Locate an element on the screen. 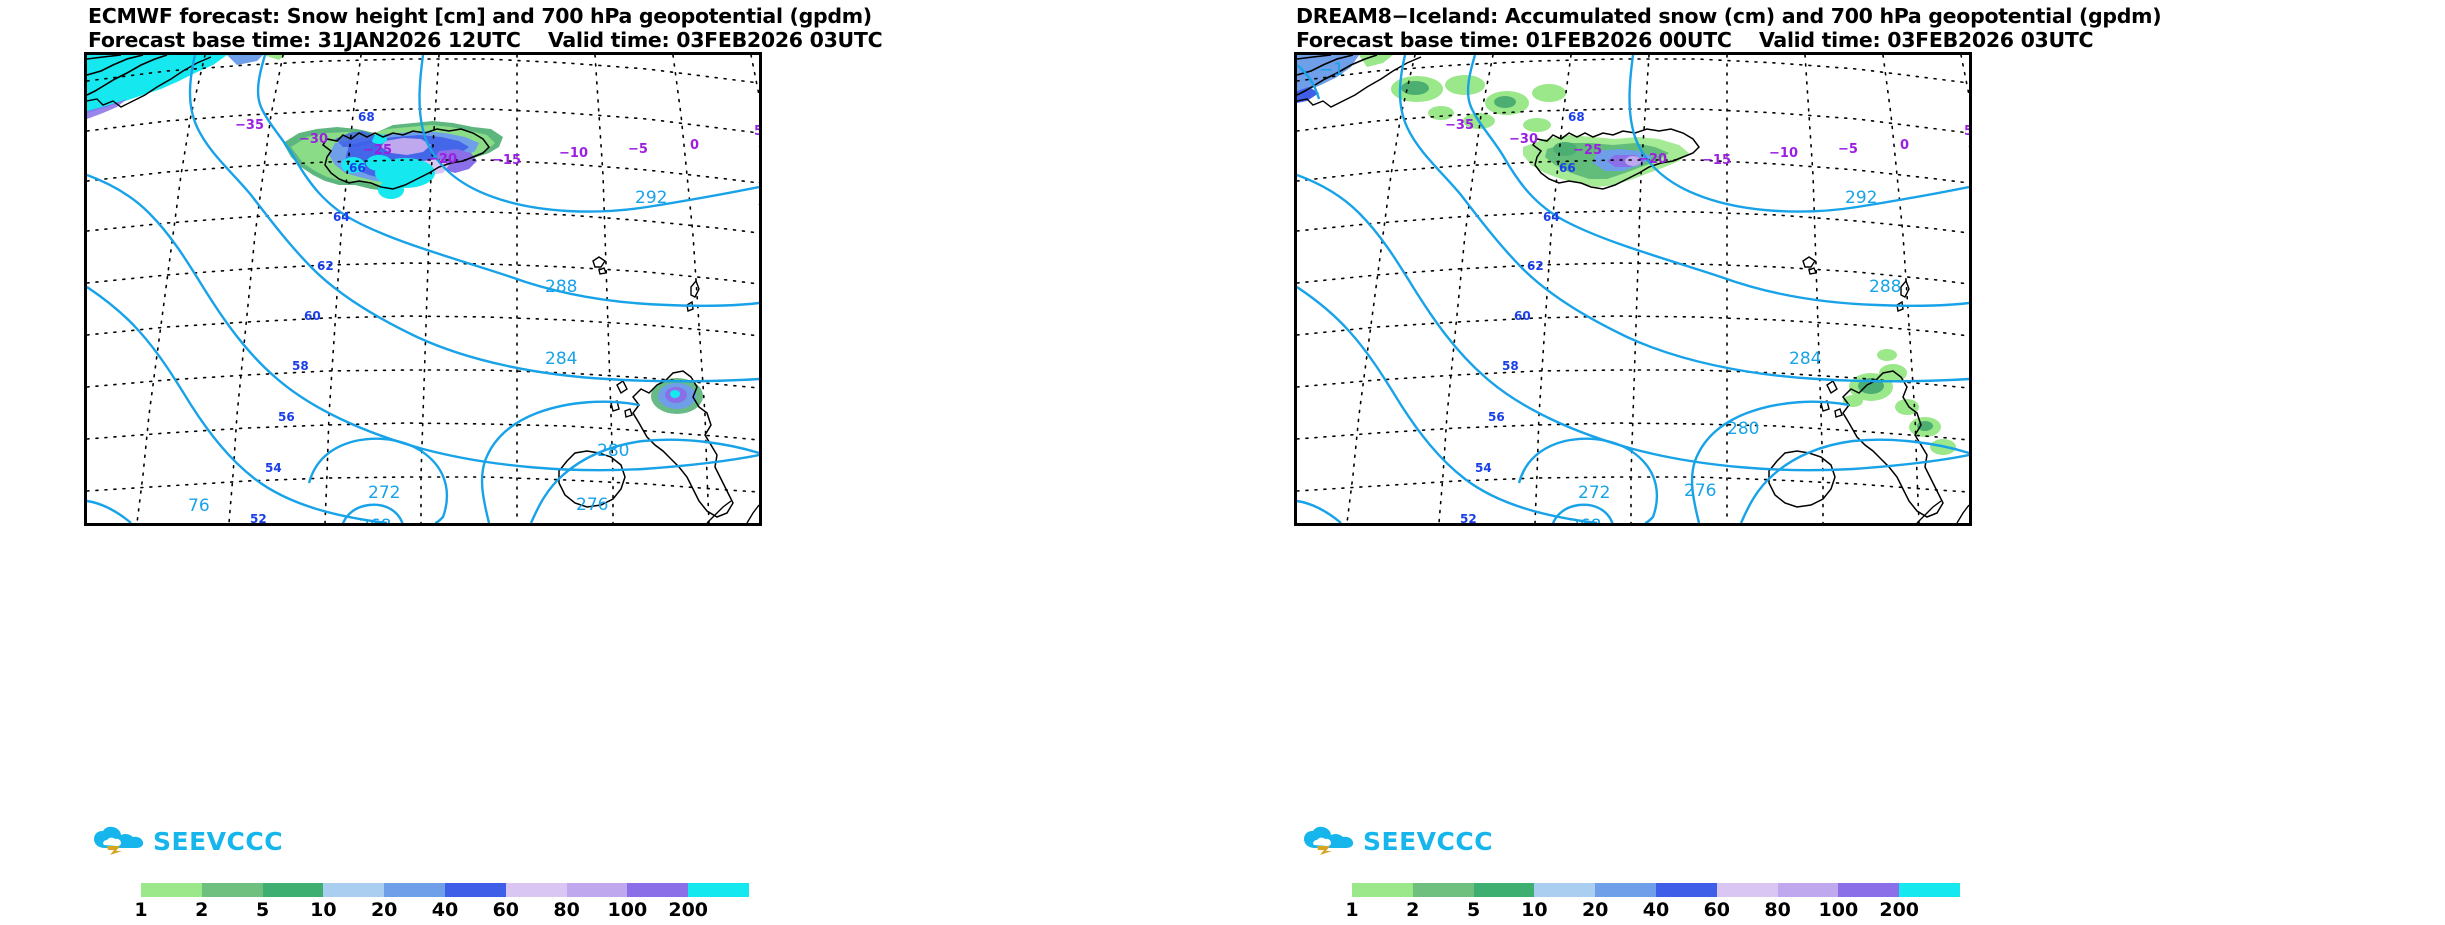 The image size is (2445, 925). seevccc-logo-left: SEEVCCC is located at coordinates (187, 841).